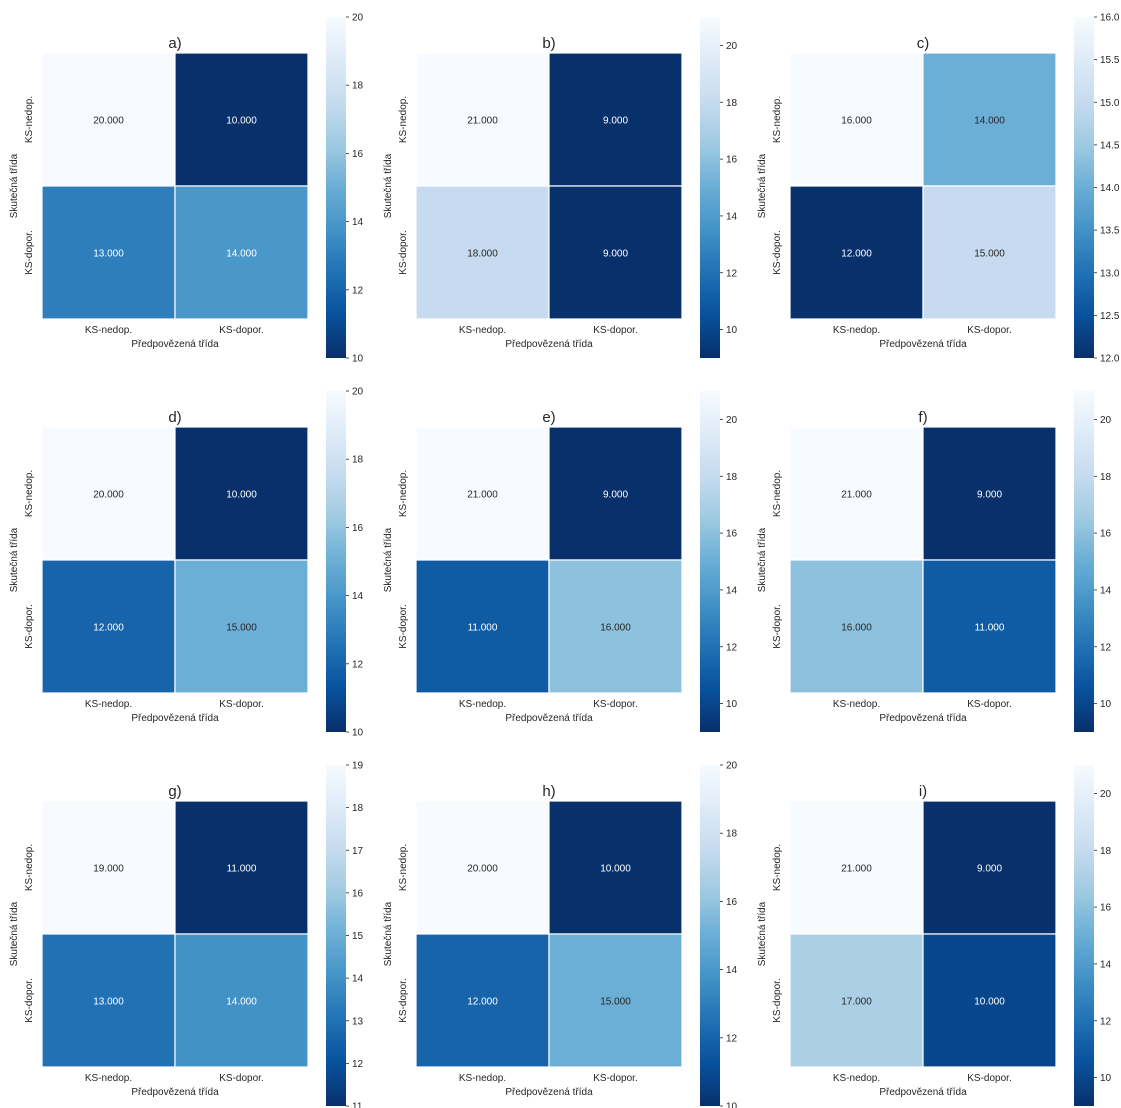  Describe the element at coordinates (1110, 273) in the screenshot. I see `colorbar-tick-label: 13.0` at that location.